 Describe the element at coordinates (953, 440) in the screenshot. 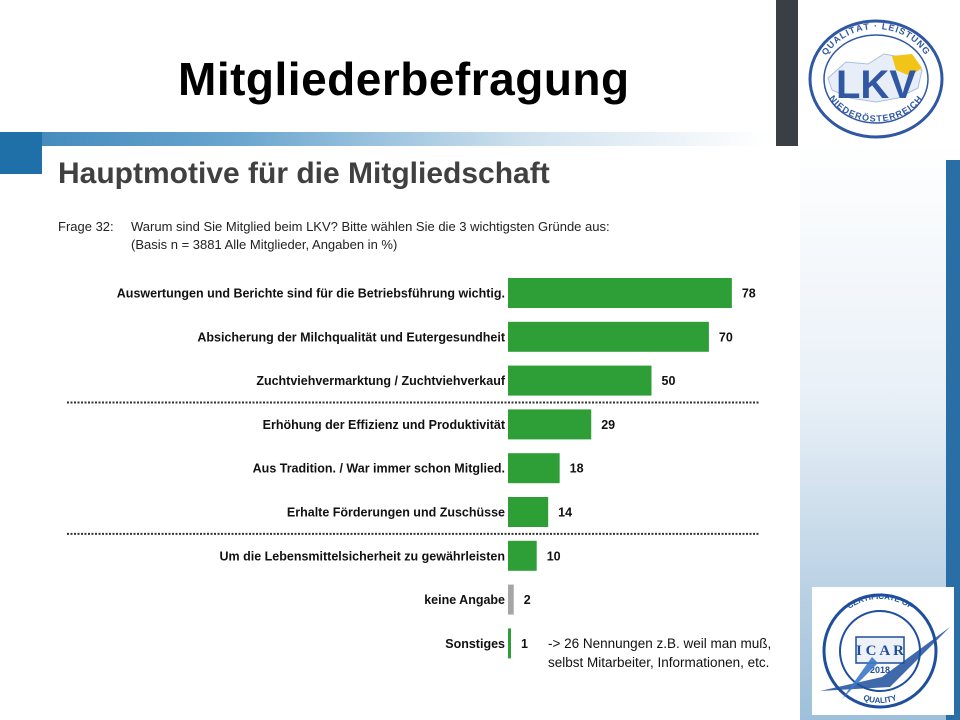

I see `right-blue-edge` at that location.